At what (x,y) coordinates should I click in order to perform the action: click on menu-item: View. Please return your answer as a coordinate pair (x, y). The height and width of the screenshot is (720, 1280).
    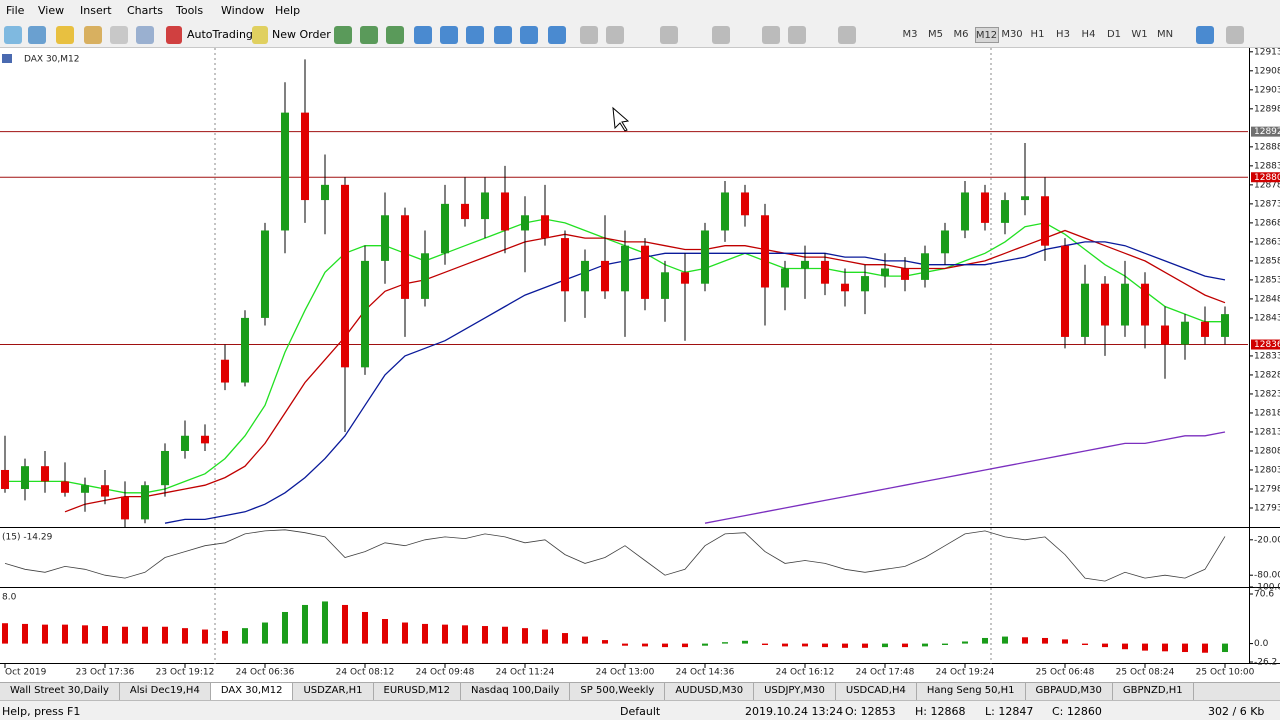
    Looking at the image, I should click on (51, 10).